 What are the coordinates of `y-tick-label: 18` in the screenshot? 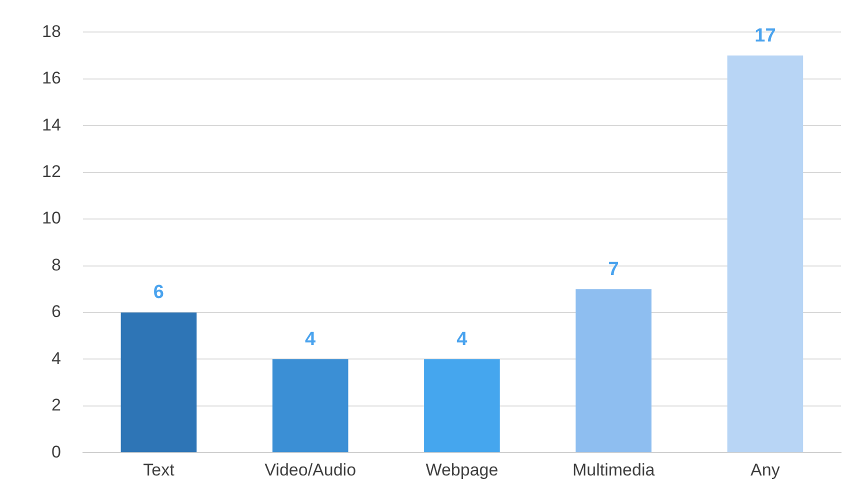 It's located at (51, 31).